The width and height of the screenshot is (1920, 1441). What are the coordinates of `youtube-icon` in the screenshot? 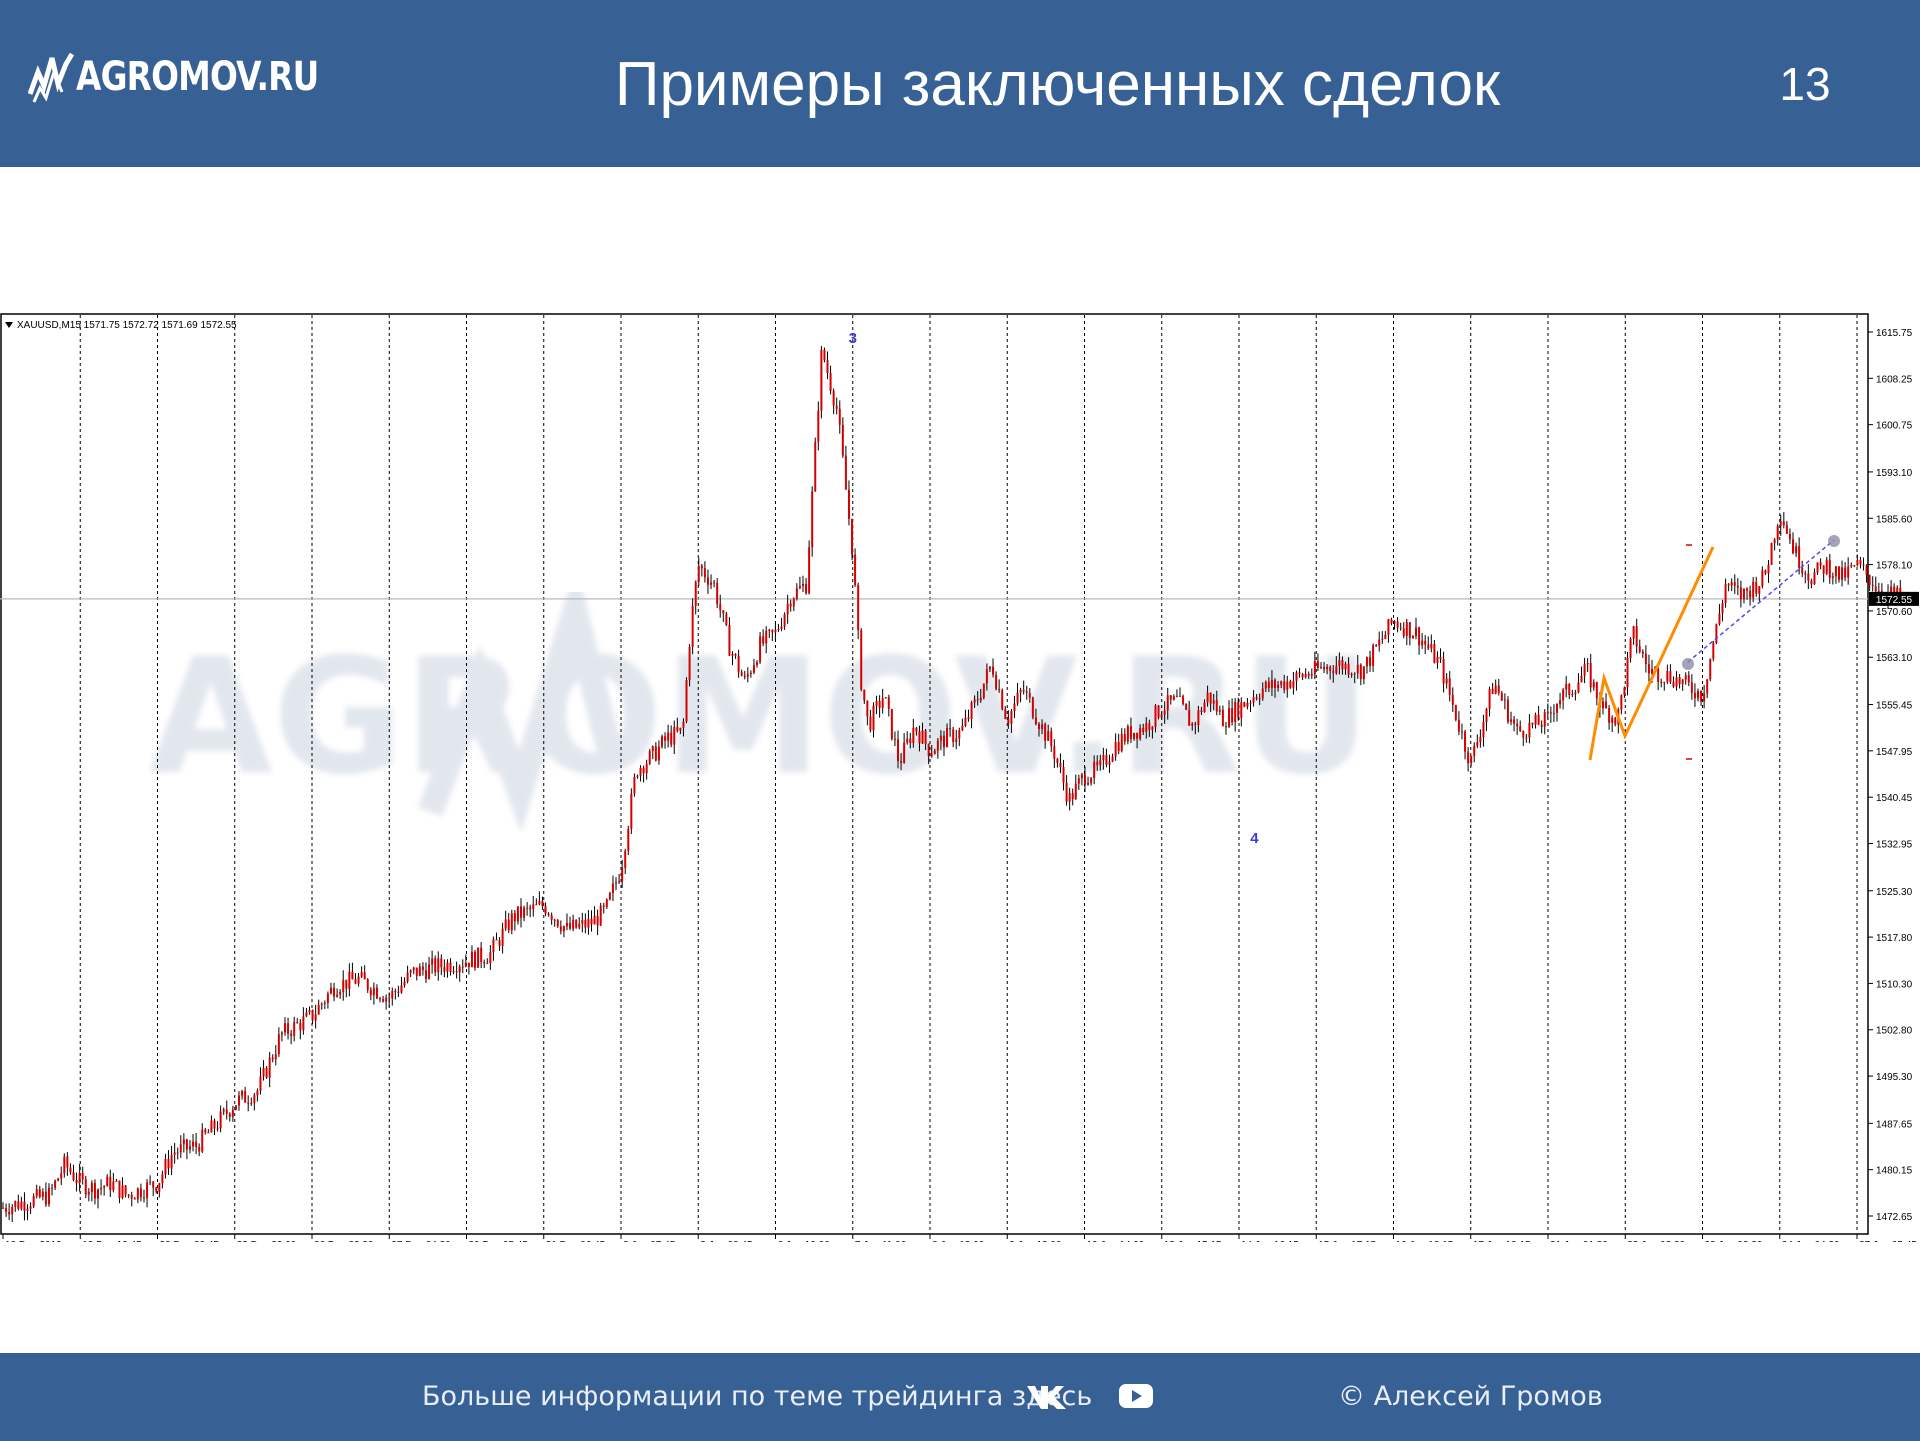 It's located at (1136, 1398).